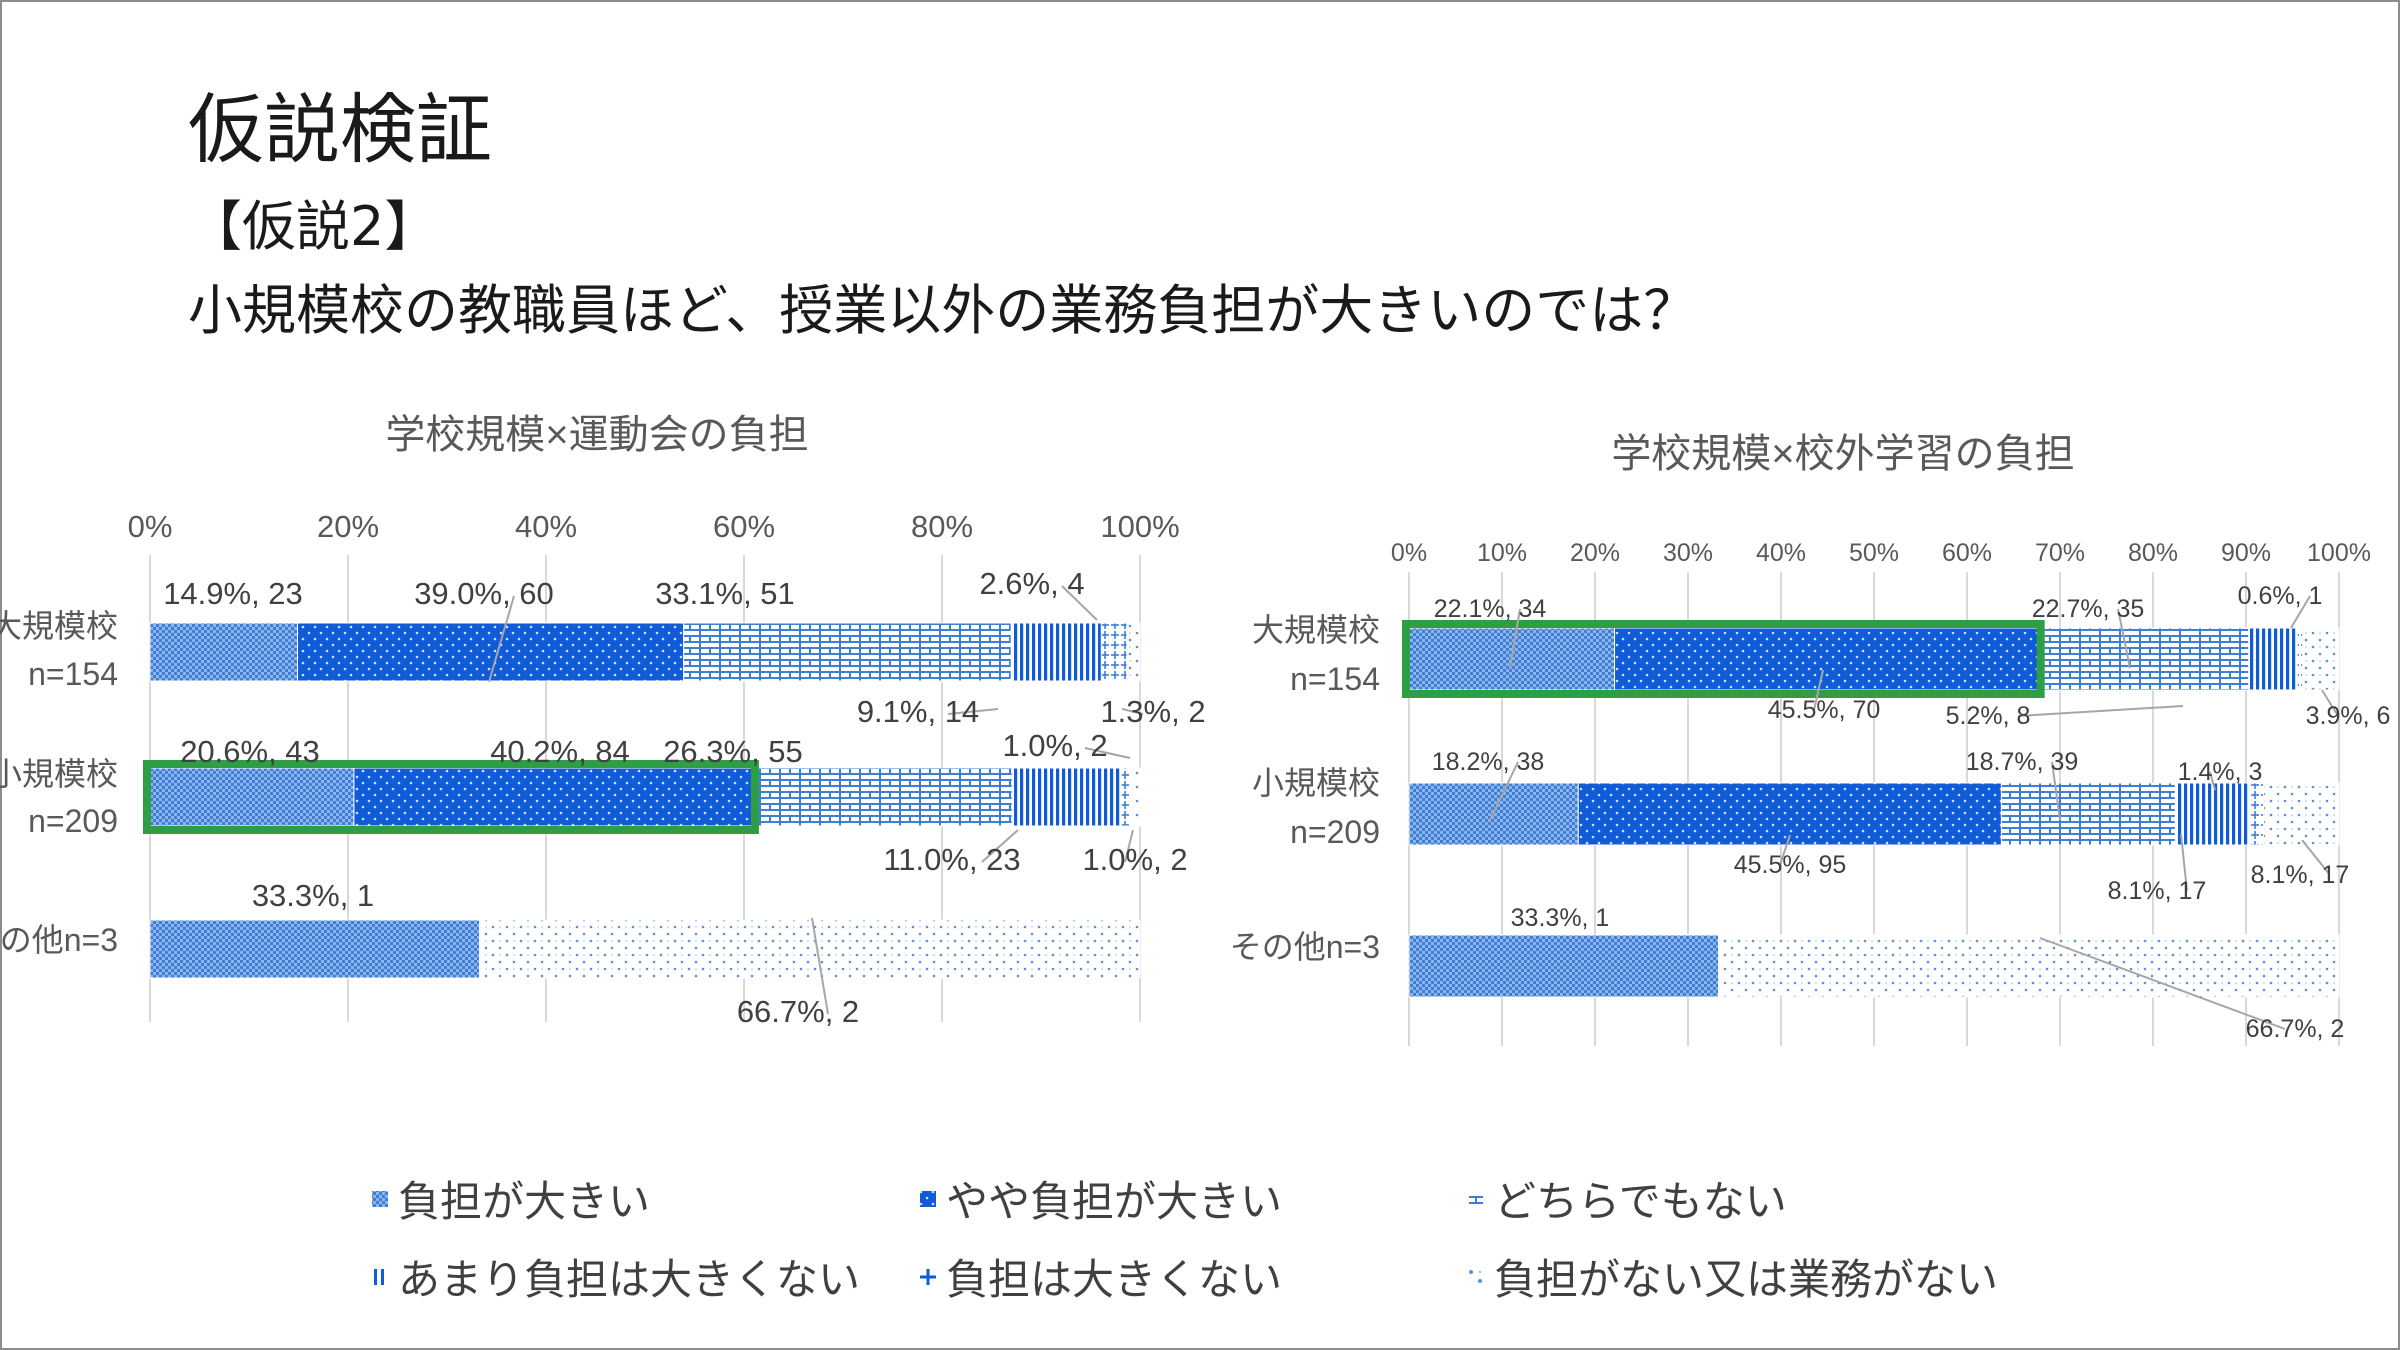 This screenshot has height=1350, width=2400. I want to click on legend-swatch-dots-icon, so click(928, 1198).